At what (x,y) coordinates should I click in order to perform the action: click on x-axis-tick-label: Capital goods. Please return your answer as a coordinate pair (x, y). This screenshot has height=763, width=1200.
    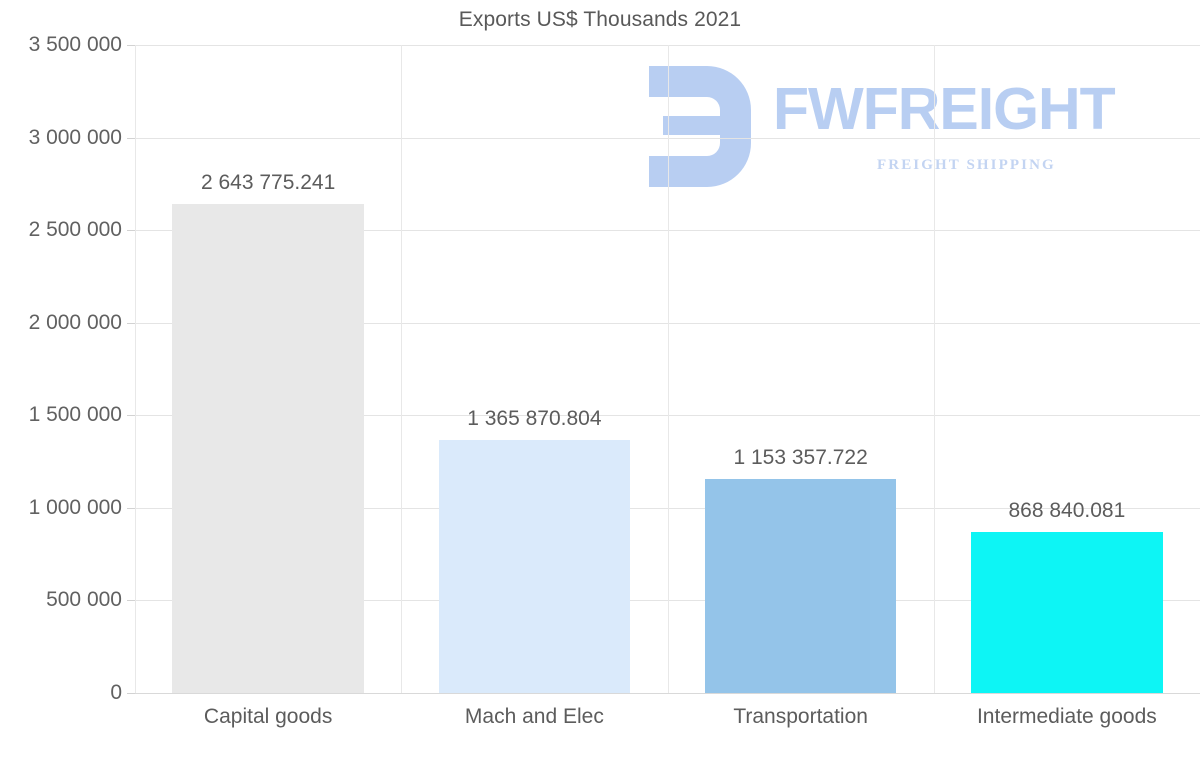
    Looking at the image, I should click on (268, 716).